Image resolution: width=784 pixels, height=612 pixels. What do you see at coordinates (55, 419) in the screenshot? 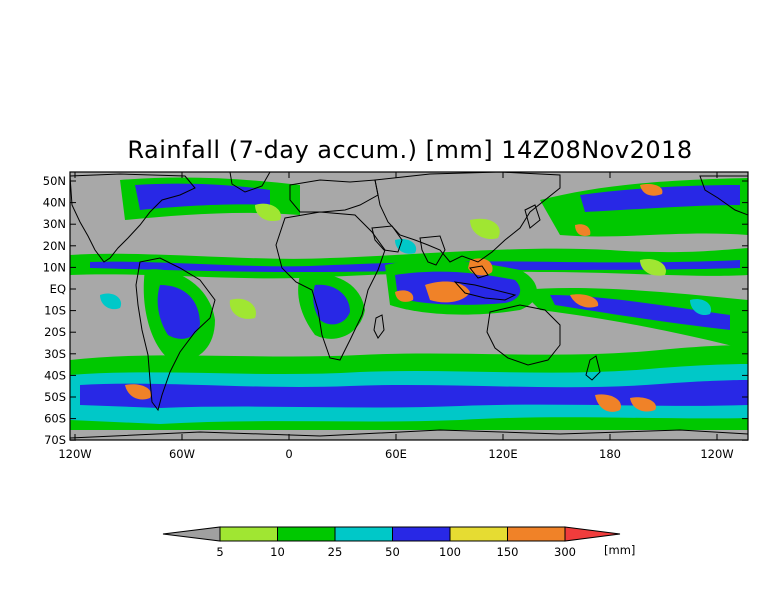
I see `lat-label: 60S` at bounding box center [55, 419].